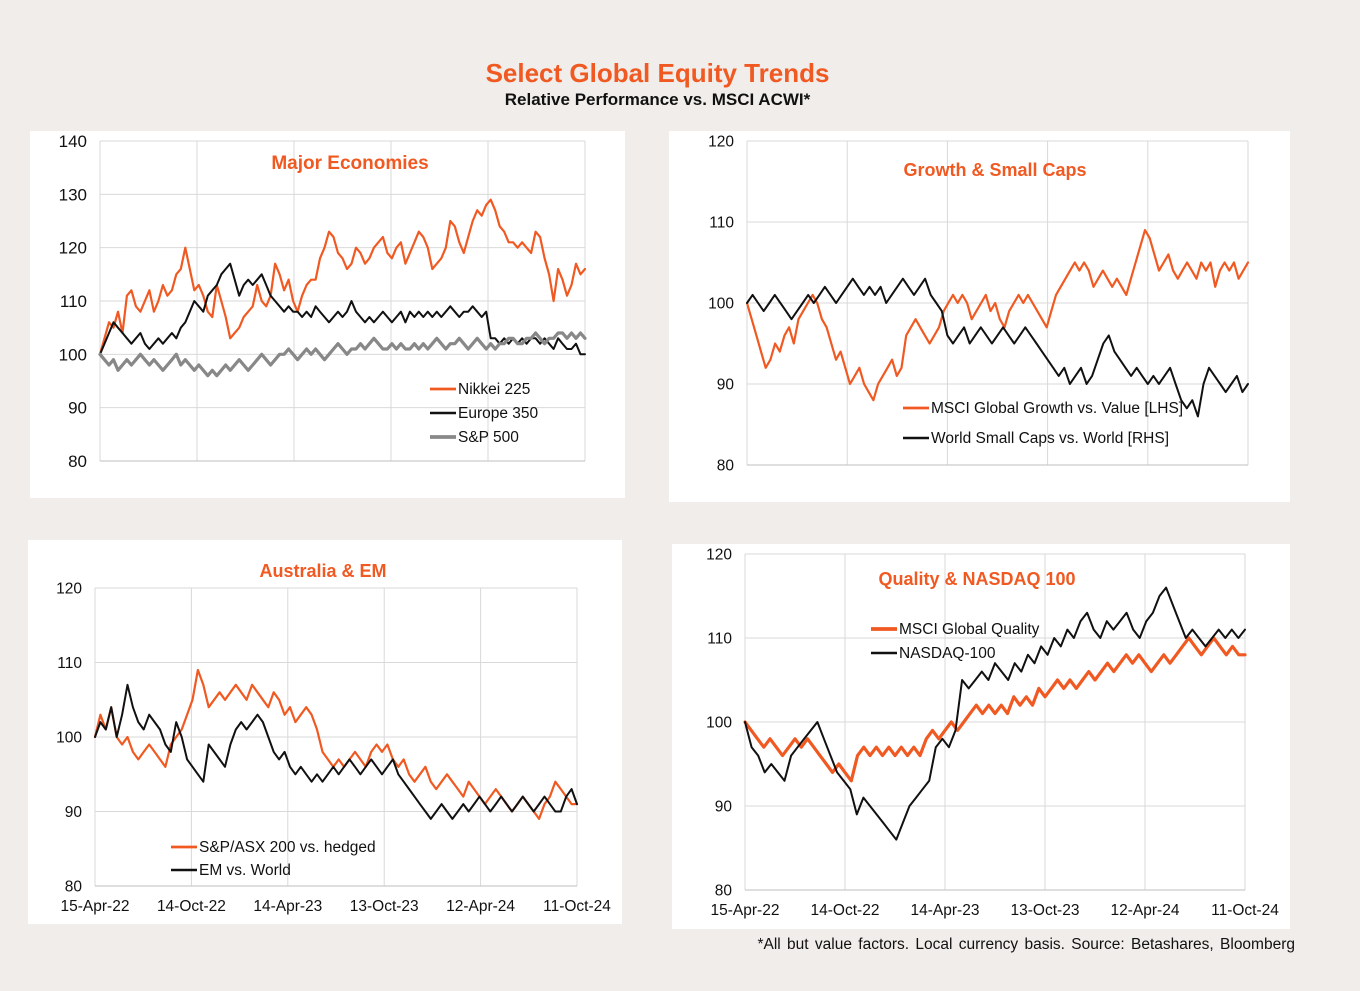 This screenshot has width=1360, height=991. Describe the element at coordinates (976, 579) in the screenshot. I see `chart-title: Quality & NASDAQ 100` at that location.